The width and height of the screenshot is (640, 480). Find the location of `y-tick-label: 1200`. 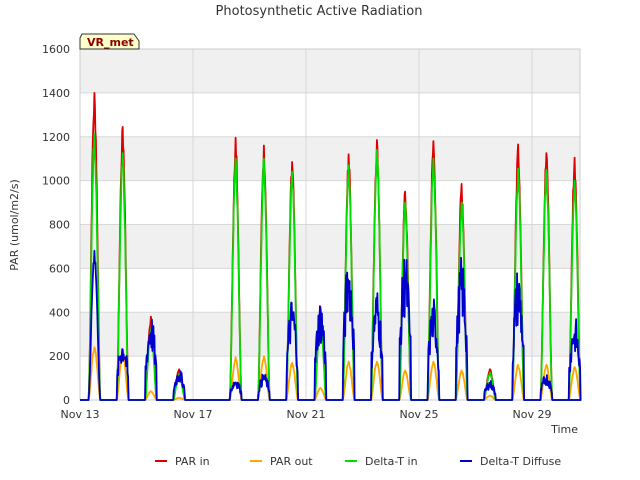

y-tick-label: 1200 is located at coordinates (56, 137).